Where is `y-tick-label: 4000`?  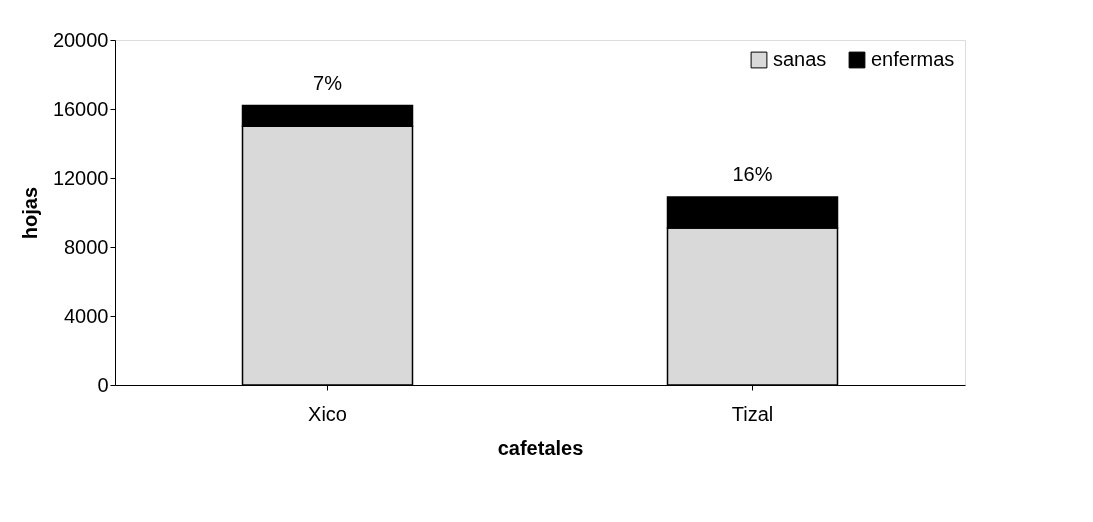 y-tick-label: 4000 is located at coordinates (86, 315).